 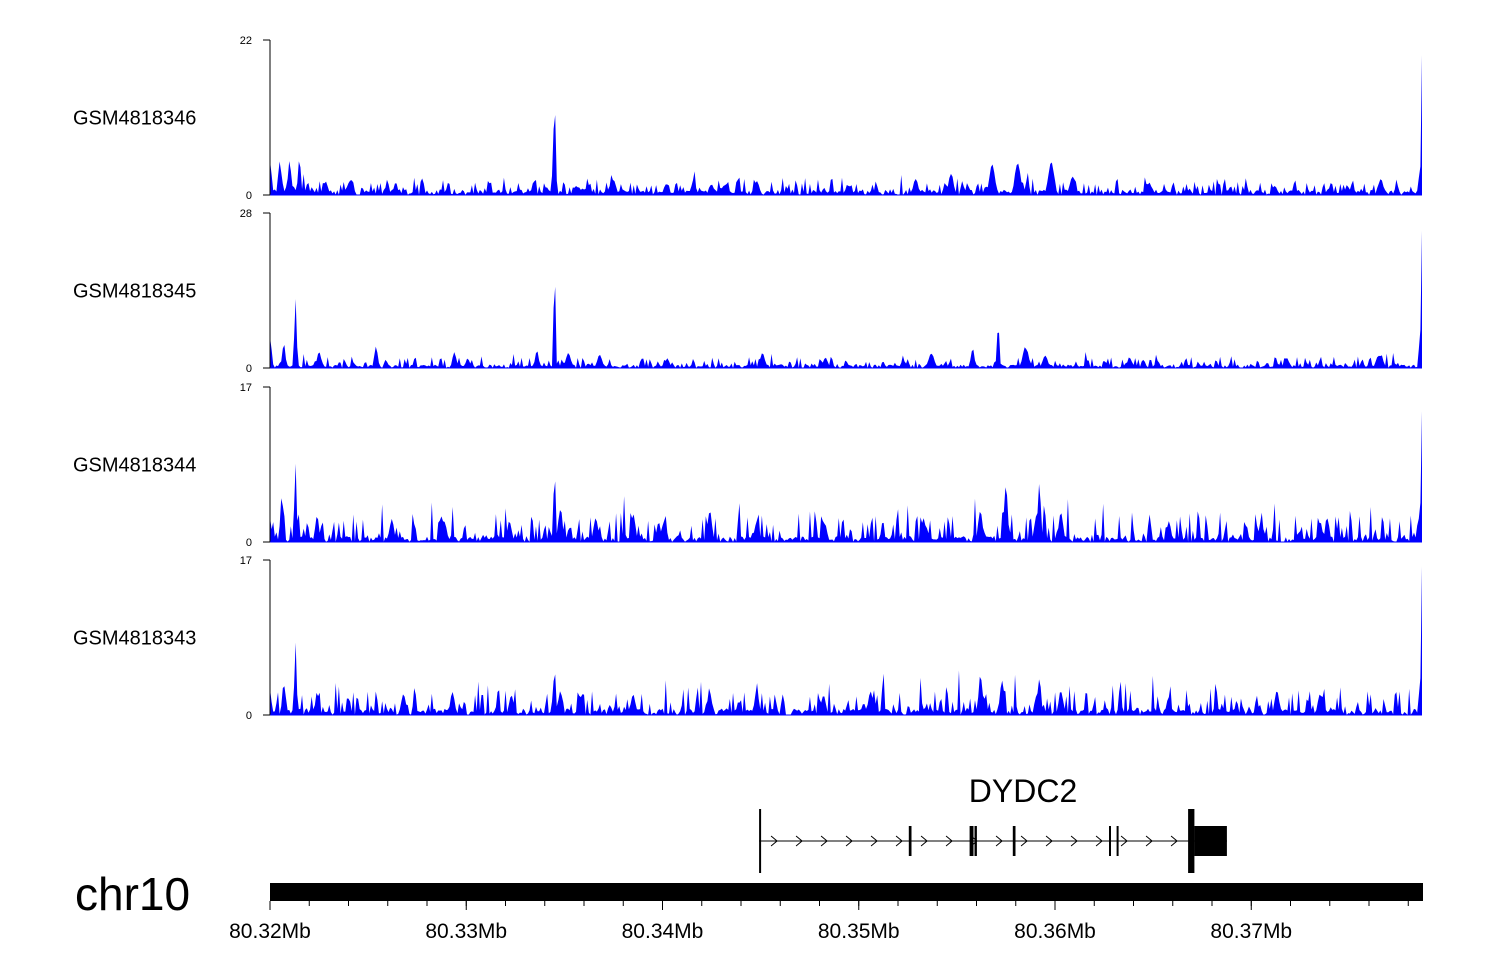 I want to click on x-tick-label: 80.32Mb, so click(x=270, y=931).